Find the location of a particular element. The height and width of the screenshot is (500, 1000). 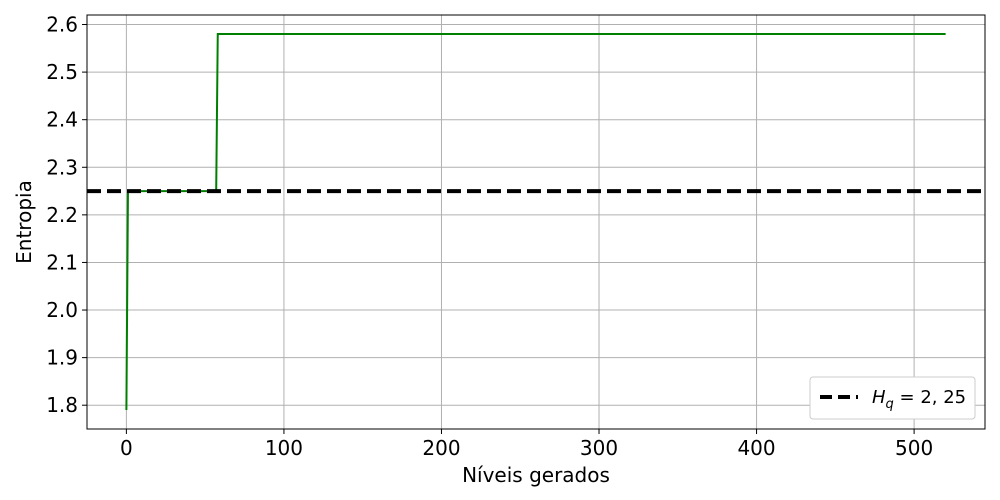

x-tick-label: 400 is located at coordinates (756, 448).